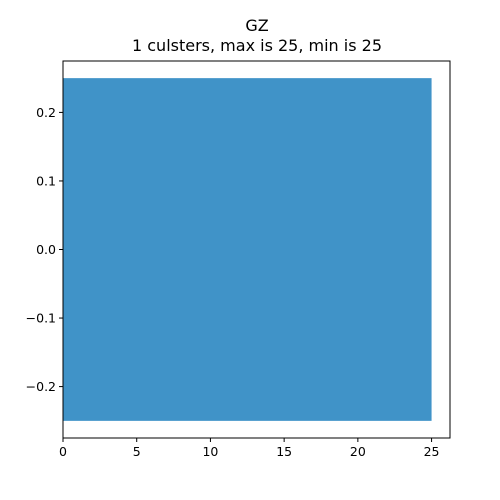 The width and height of the screenshot is (500, 500). What do you see at coordinates (41, 318) in the screenshot?
I see `y-tick-label: −0.1` at bounding box center [41, 318].